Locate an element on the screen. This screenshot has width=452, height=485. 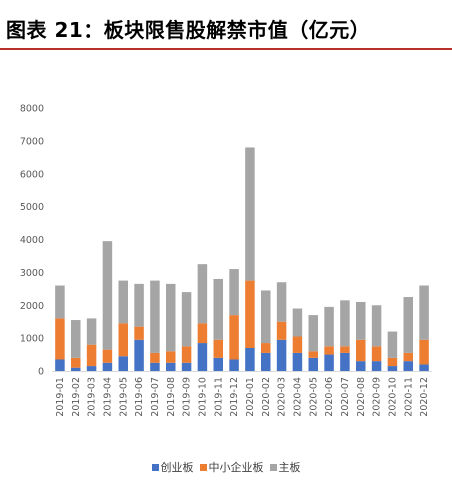
x-tick-label: 2020-04 is located at coordinates (297, 397).